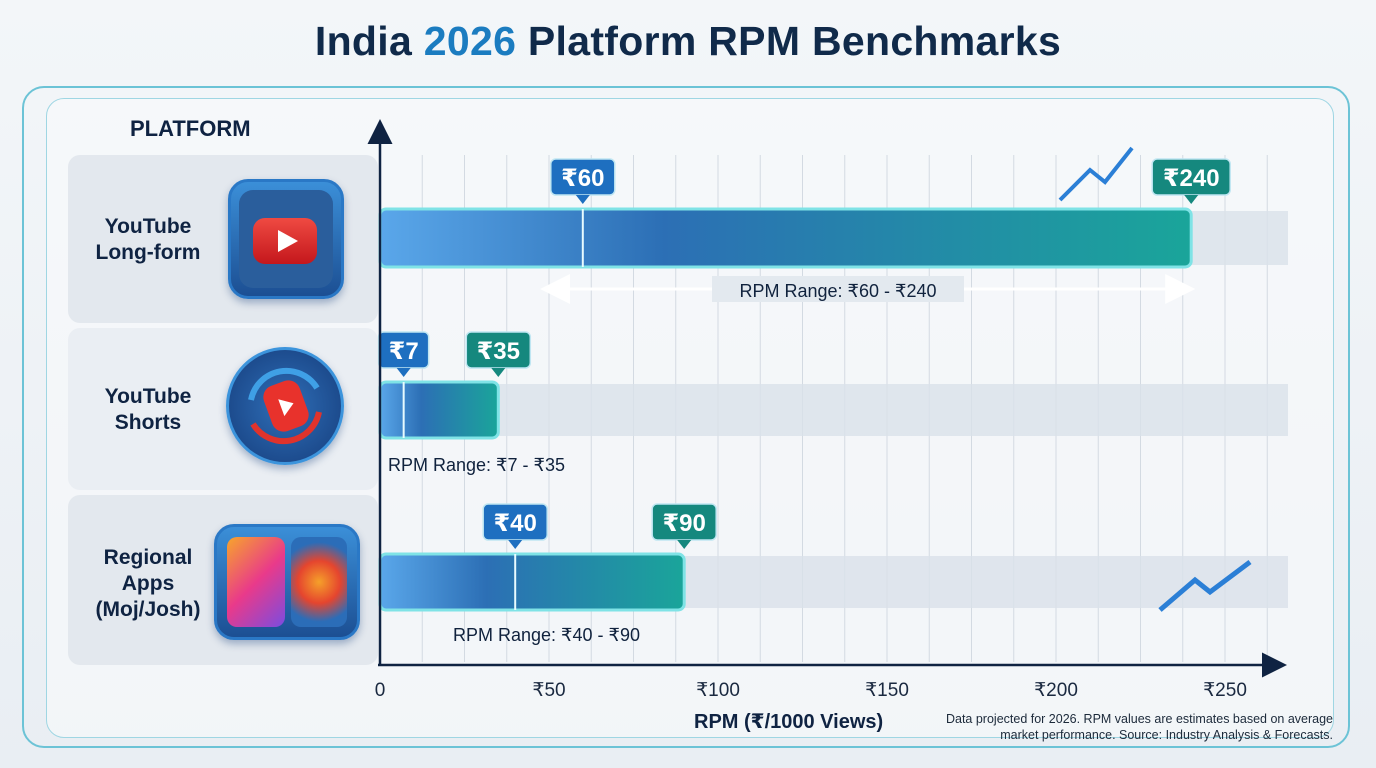  Describe the element at coordinates (148, 240) in the screenshot. I see `row-label-youtube-longform: YouTube Long-form` at that location.